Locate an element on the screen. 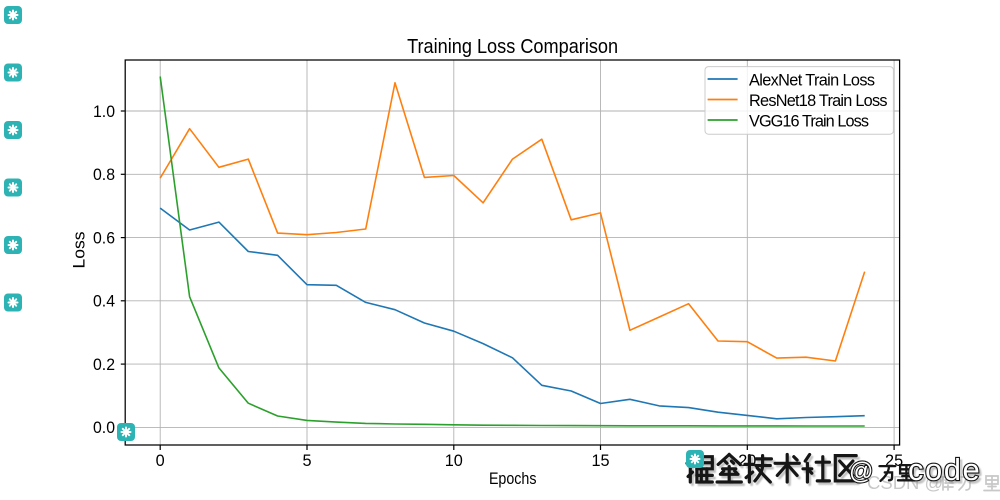 The image size is (1000, 500). svg-text: CSDN @ is located at coordinates (905, 482).